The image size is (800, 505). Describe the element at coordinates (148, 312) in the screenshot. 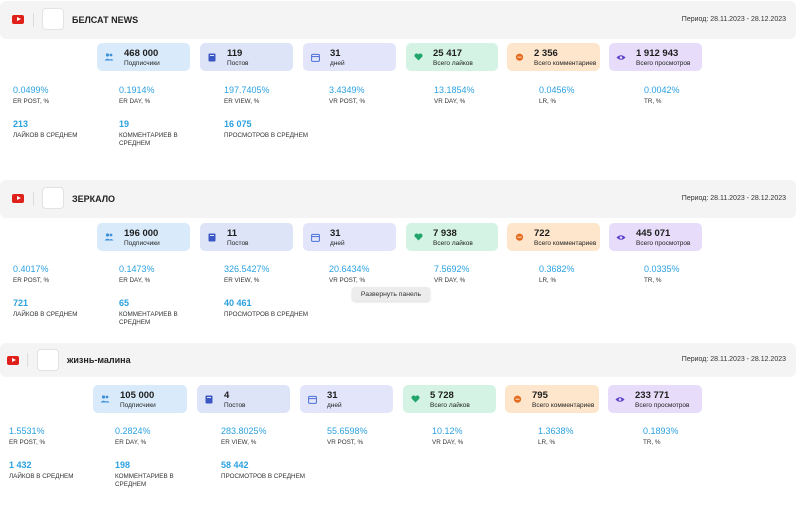

I see `avg-comments: 65 КОММЕНТАРИЕВ В СРЕДНЕМ` at that location.